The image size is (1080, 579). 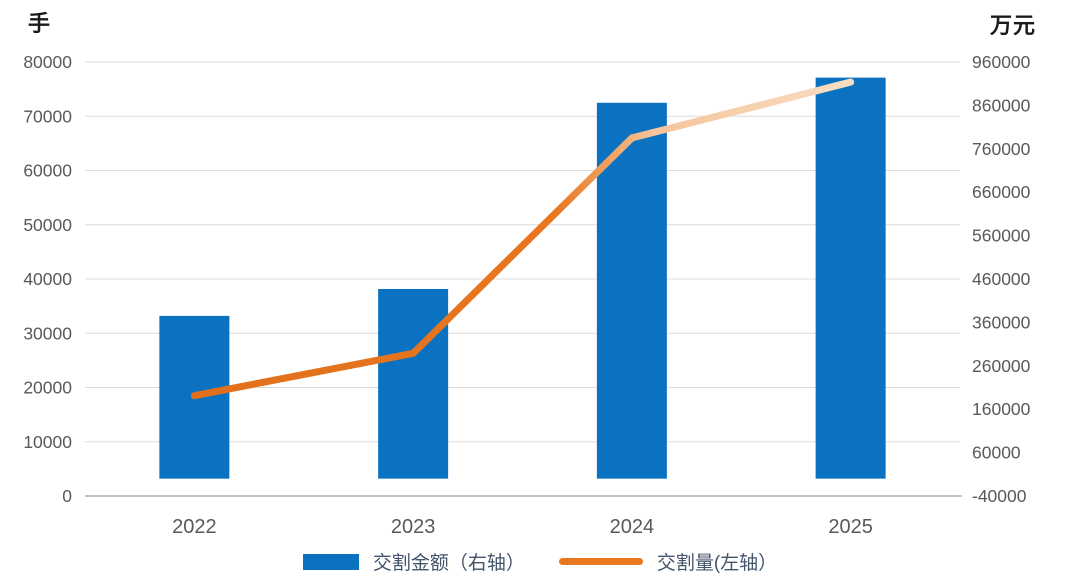 I want to click on chart-legend: 交割金额（右轴） 交割量(左轴）, so click(x=540, y=561).